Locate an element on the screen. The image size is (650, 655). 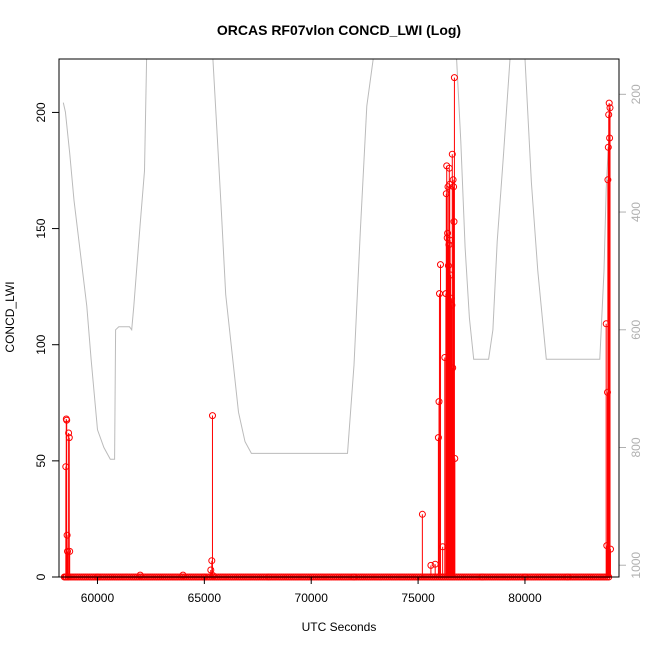
y-tick-label: 150 is located at coordinates (41, 228).